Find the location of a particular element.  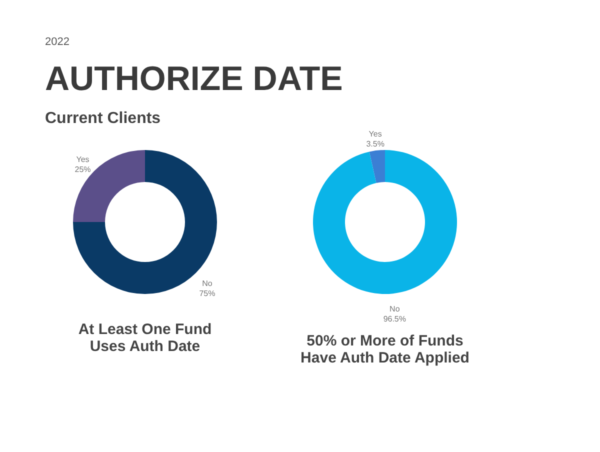

text: 2022 is located at coordinates (57, 42).